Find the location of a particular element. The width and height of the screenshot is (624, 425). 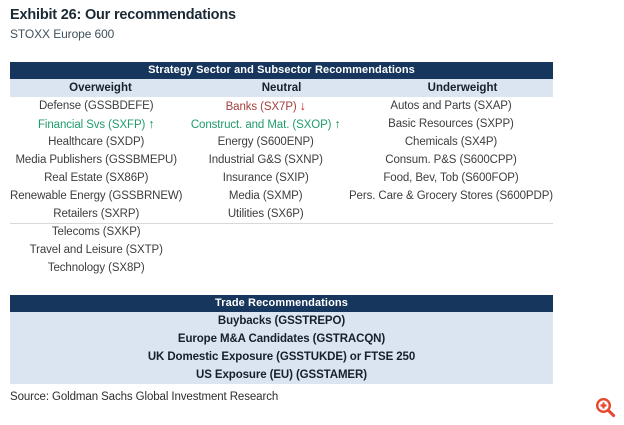

sector-cell: Media (SXMP) is located at coordinates (265, 196).